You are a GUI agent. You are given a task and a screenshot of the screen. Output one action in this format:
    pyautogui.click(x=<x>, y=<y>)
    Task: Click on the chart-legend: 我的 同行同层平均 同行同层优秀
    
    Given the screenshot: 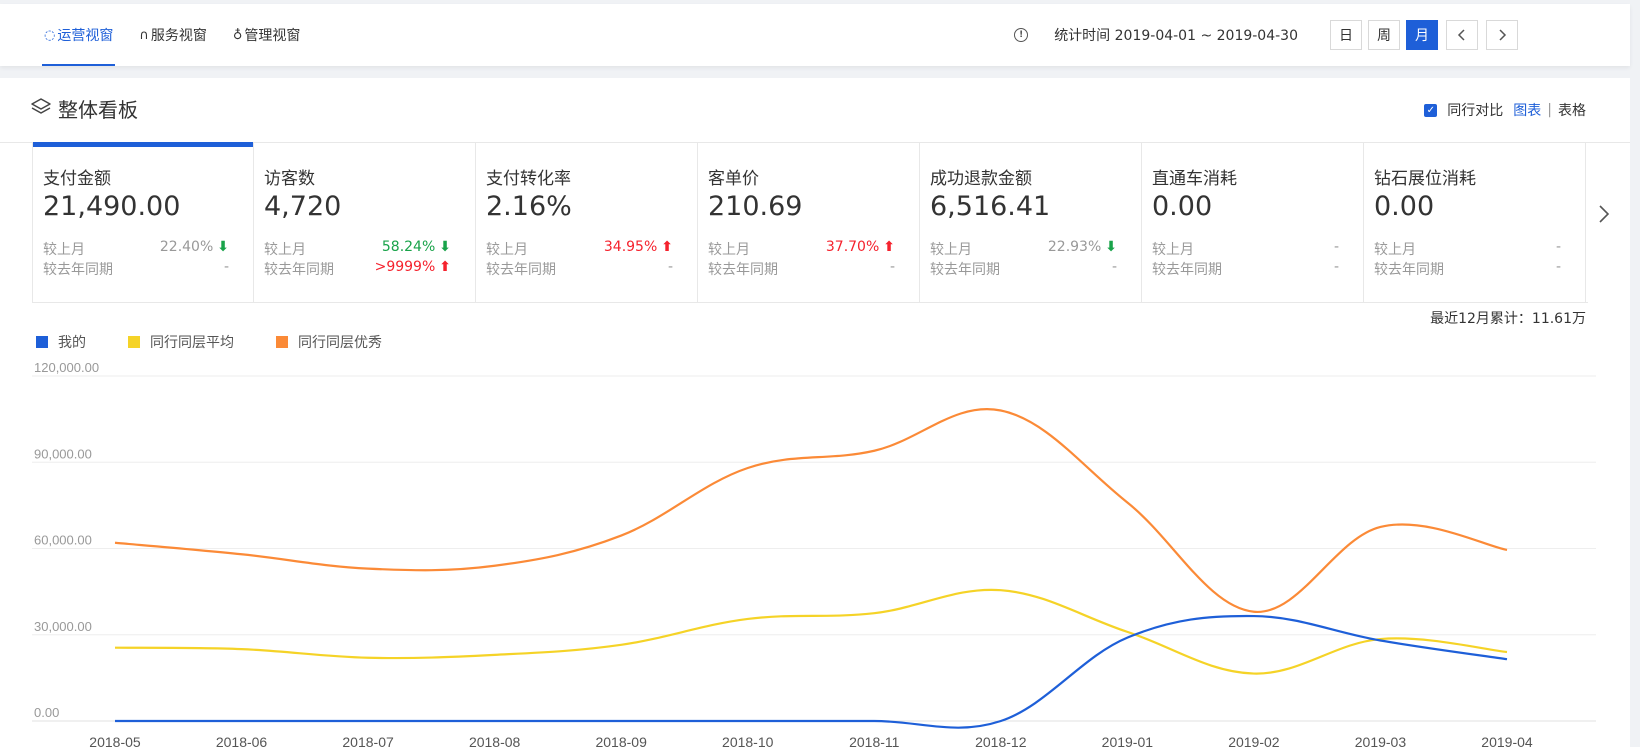 What is the action you would take?
    pyautogui.click(x=230, y=342)
    